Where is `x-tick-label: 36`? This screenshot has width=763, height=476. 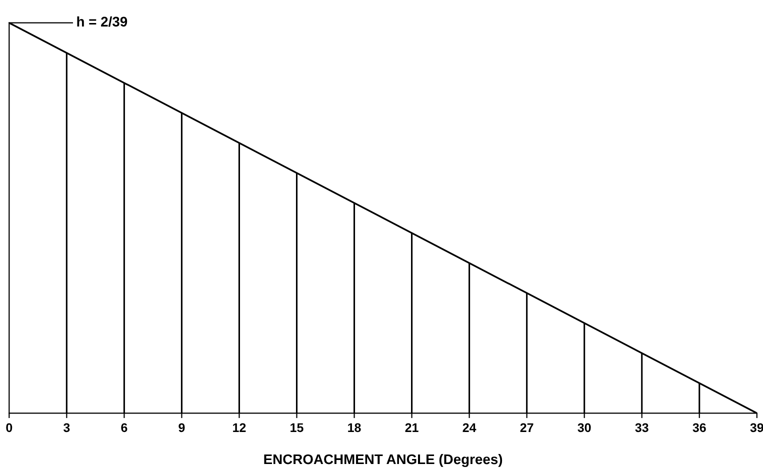
x-tick-label: 36 is located at coordinates (699, 427).